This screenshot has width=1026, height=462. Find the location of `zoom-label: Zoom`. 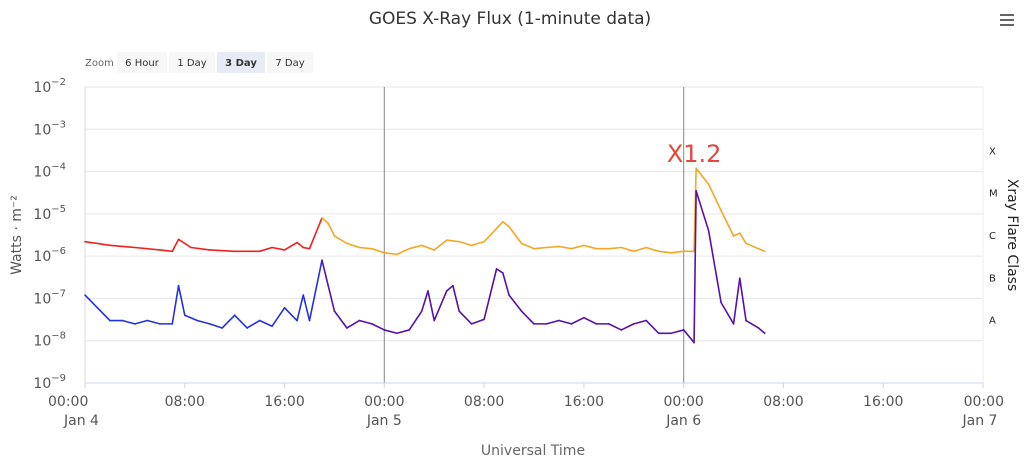

zoom-label: Zoom is located at coordinates (99, 63).